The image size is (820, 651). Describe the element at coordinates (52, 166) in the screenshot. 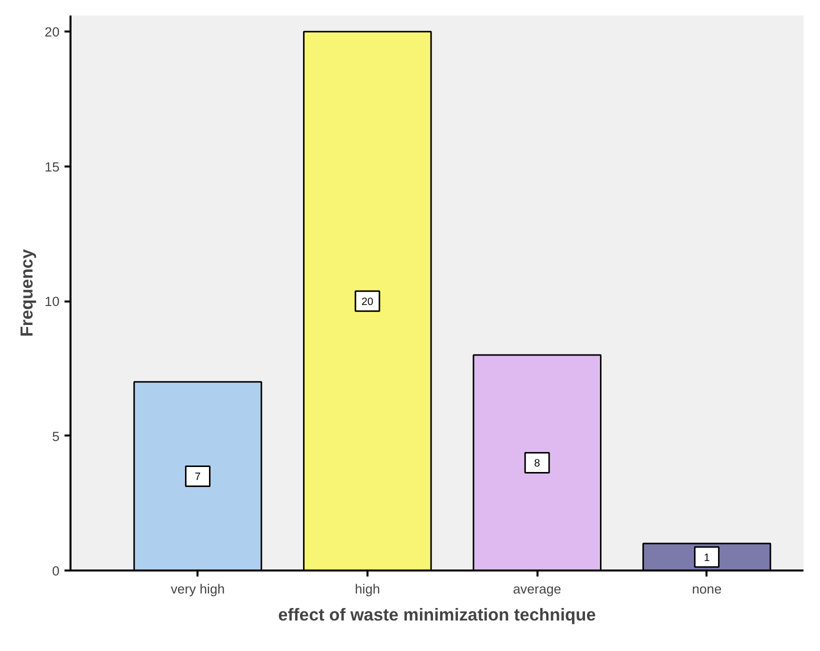

I see `y-tick-label: 15` at that location.